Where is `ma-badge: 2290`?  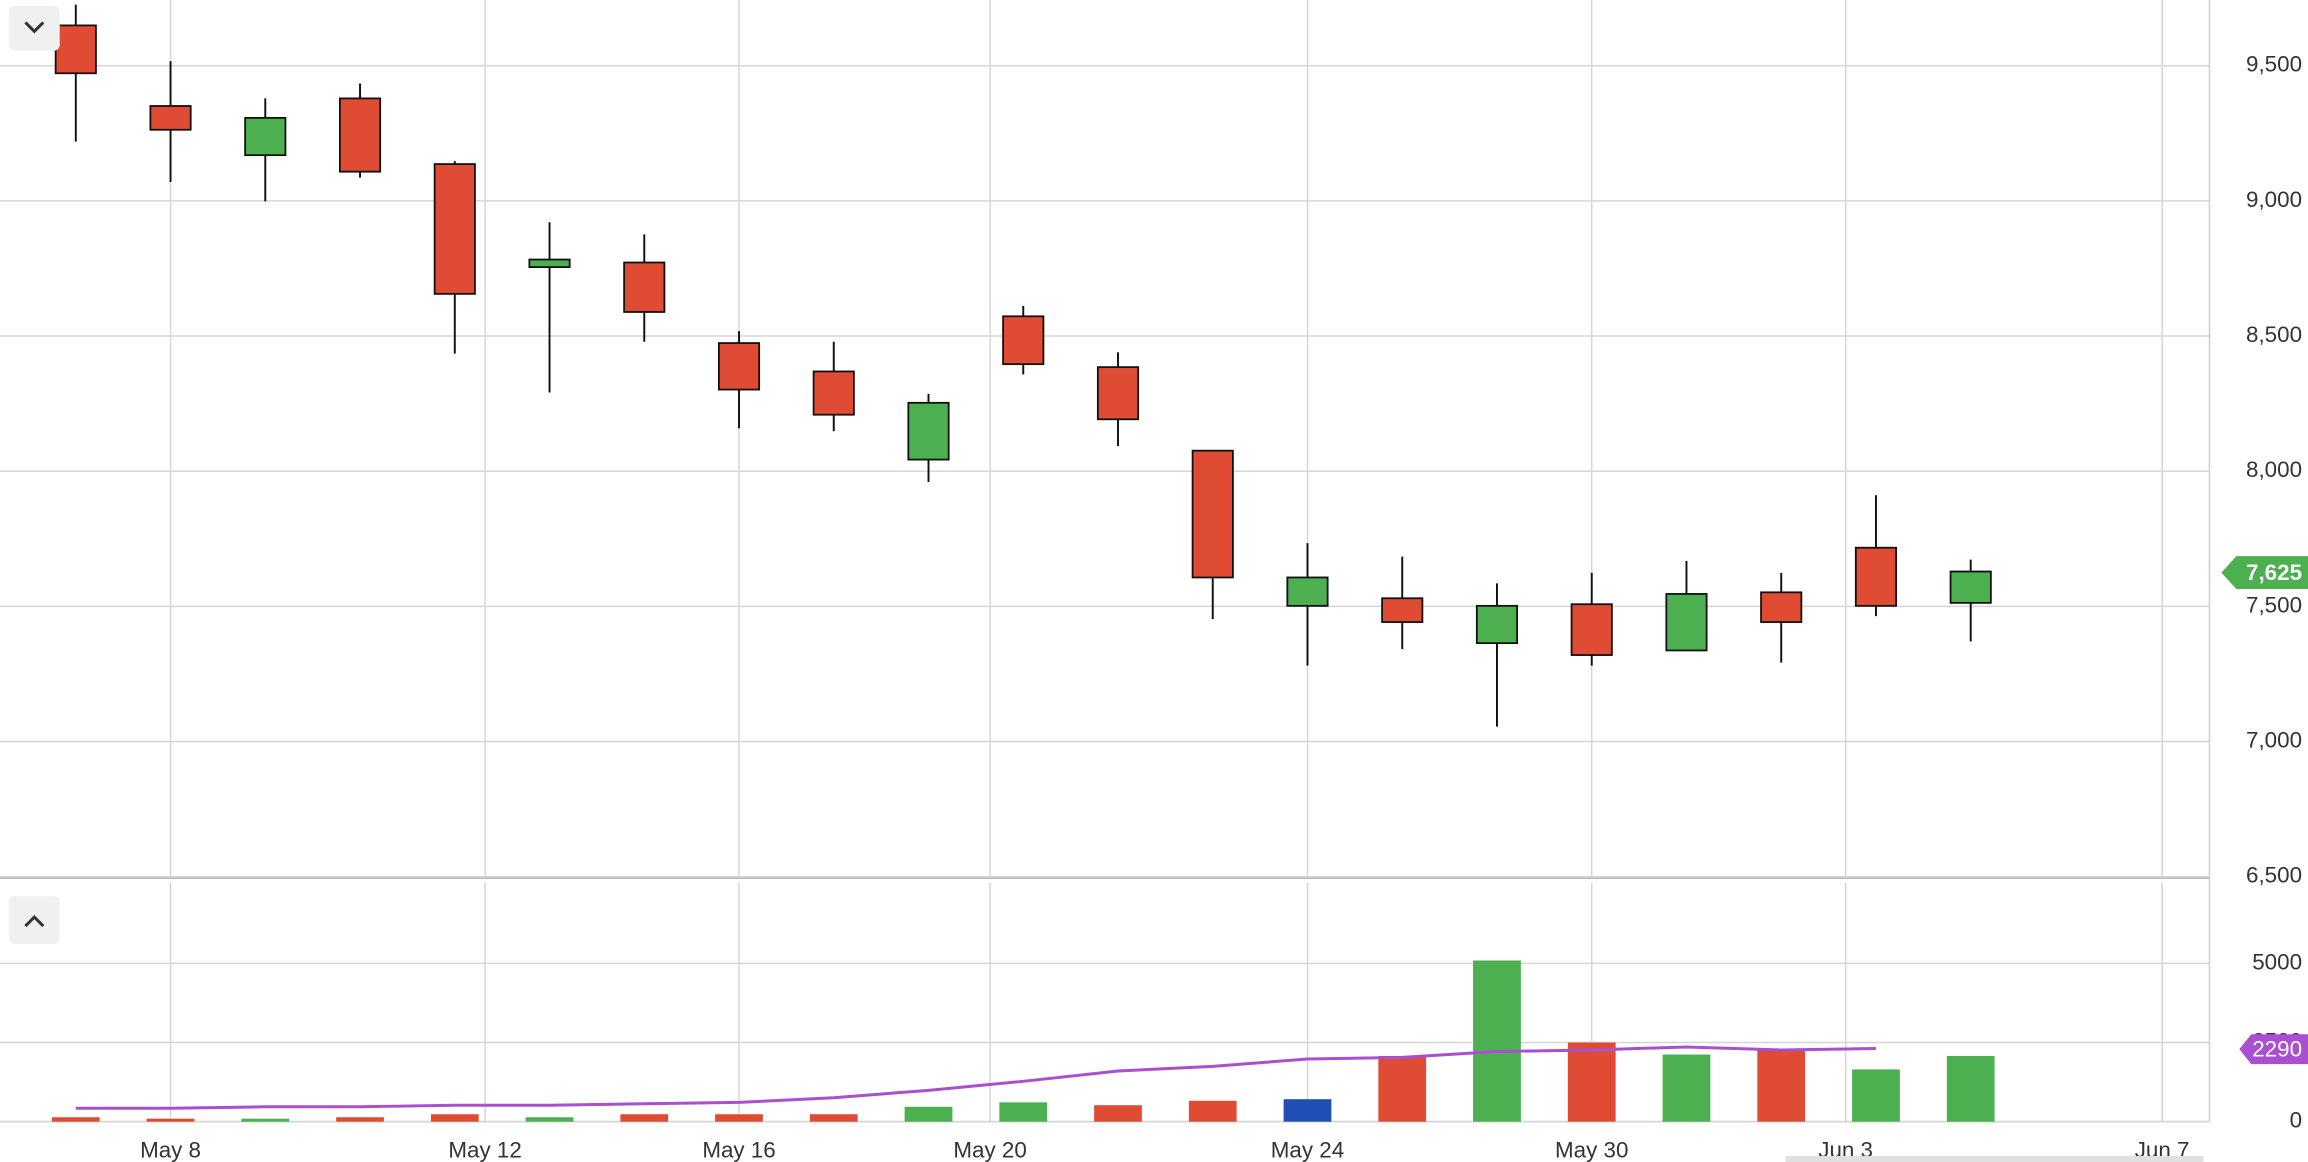
ma-badge: 2290 is located at coordinates (2273, 1049).